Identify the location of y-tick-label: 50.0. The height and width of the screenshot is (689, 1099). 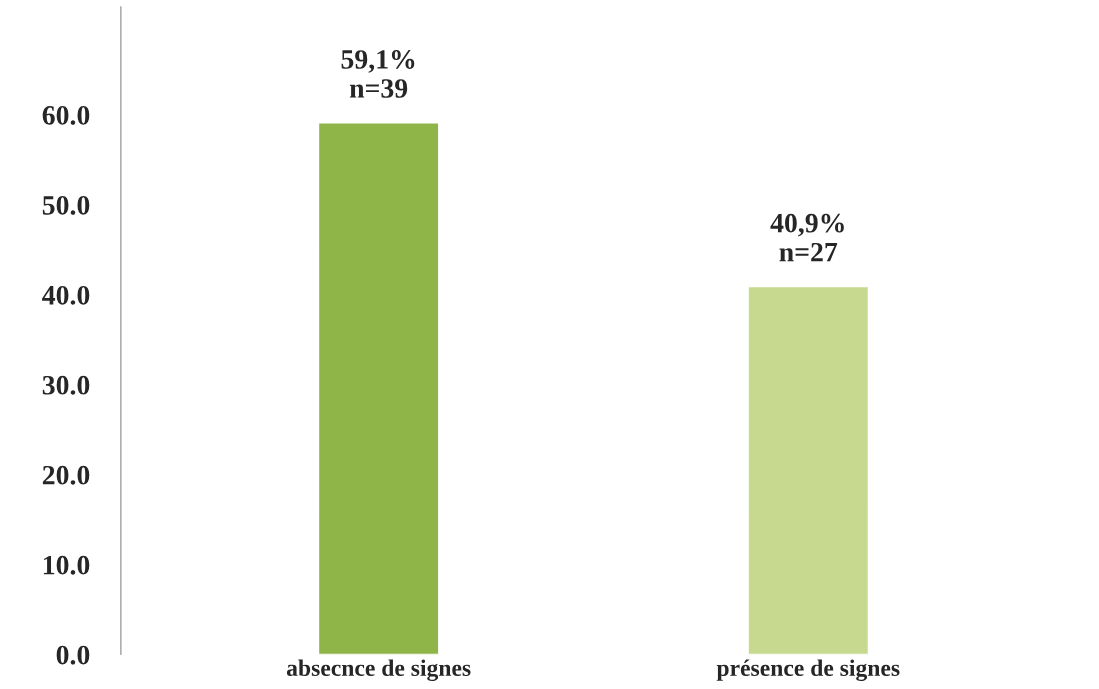
(66, 205).